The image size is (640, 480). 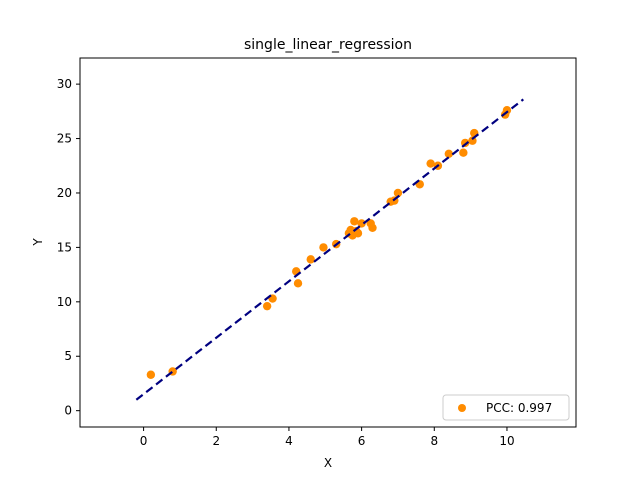 What do you see at coordinates (519, 408) in the screenshot?
I see `legend-label: PCC: 0.997` at bounding box center [519, 408].